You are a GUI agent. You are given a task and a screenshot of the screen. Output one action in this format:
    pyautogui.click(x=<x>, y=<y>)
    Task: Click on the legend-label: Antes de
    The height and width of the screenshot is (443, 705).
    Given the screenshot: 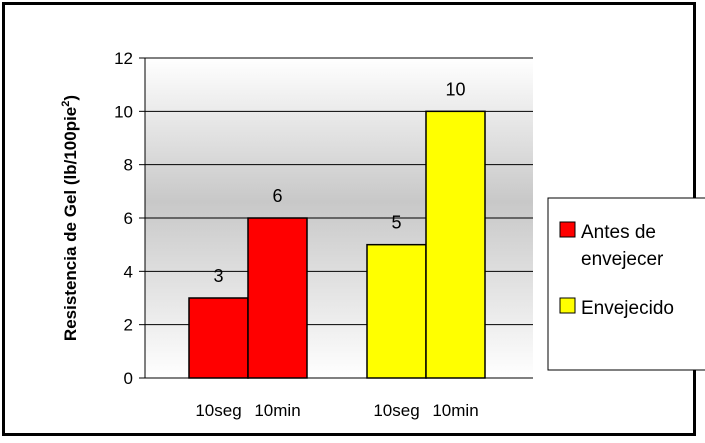 What is the action you would take?
    pyautogui.click(x=618, y=232)
    